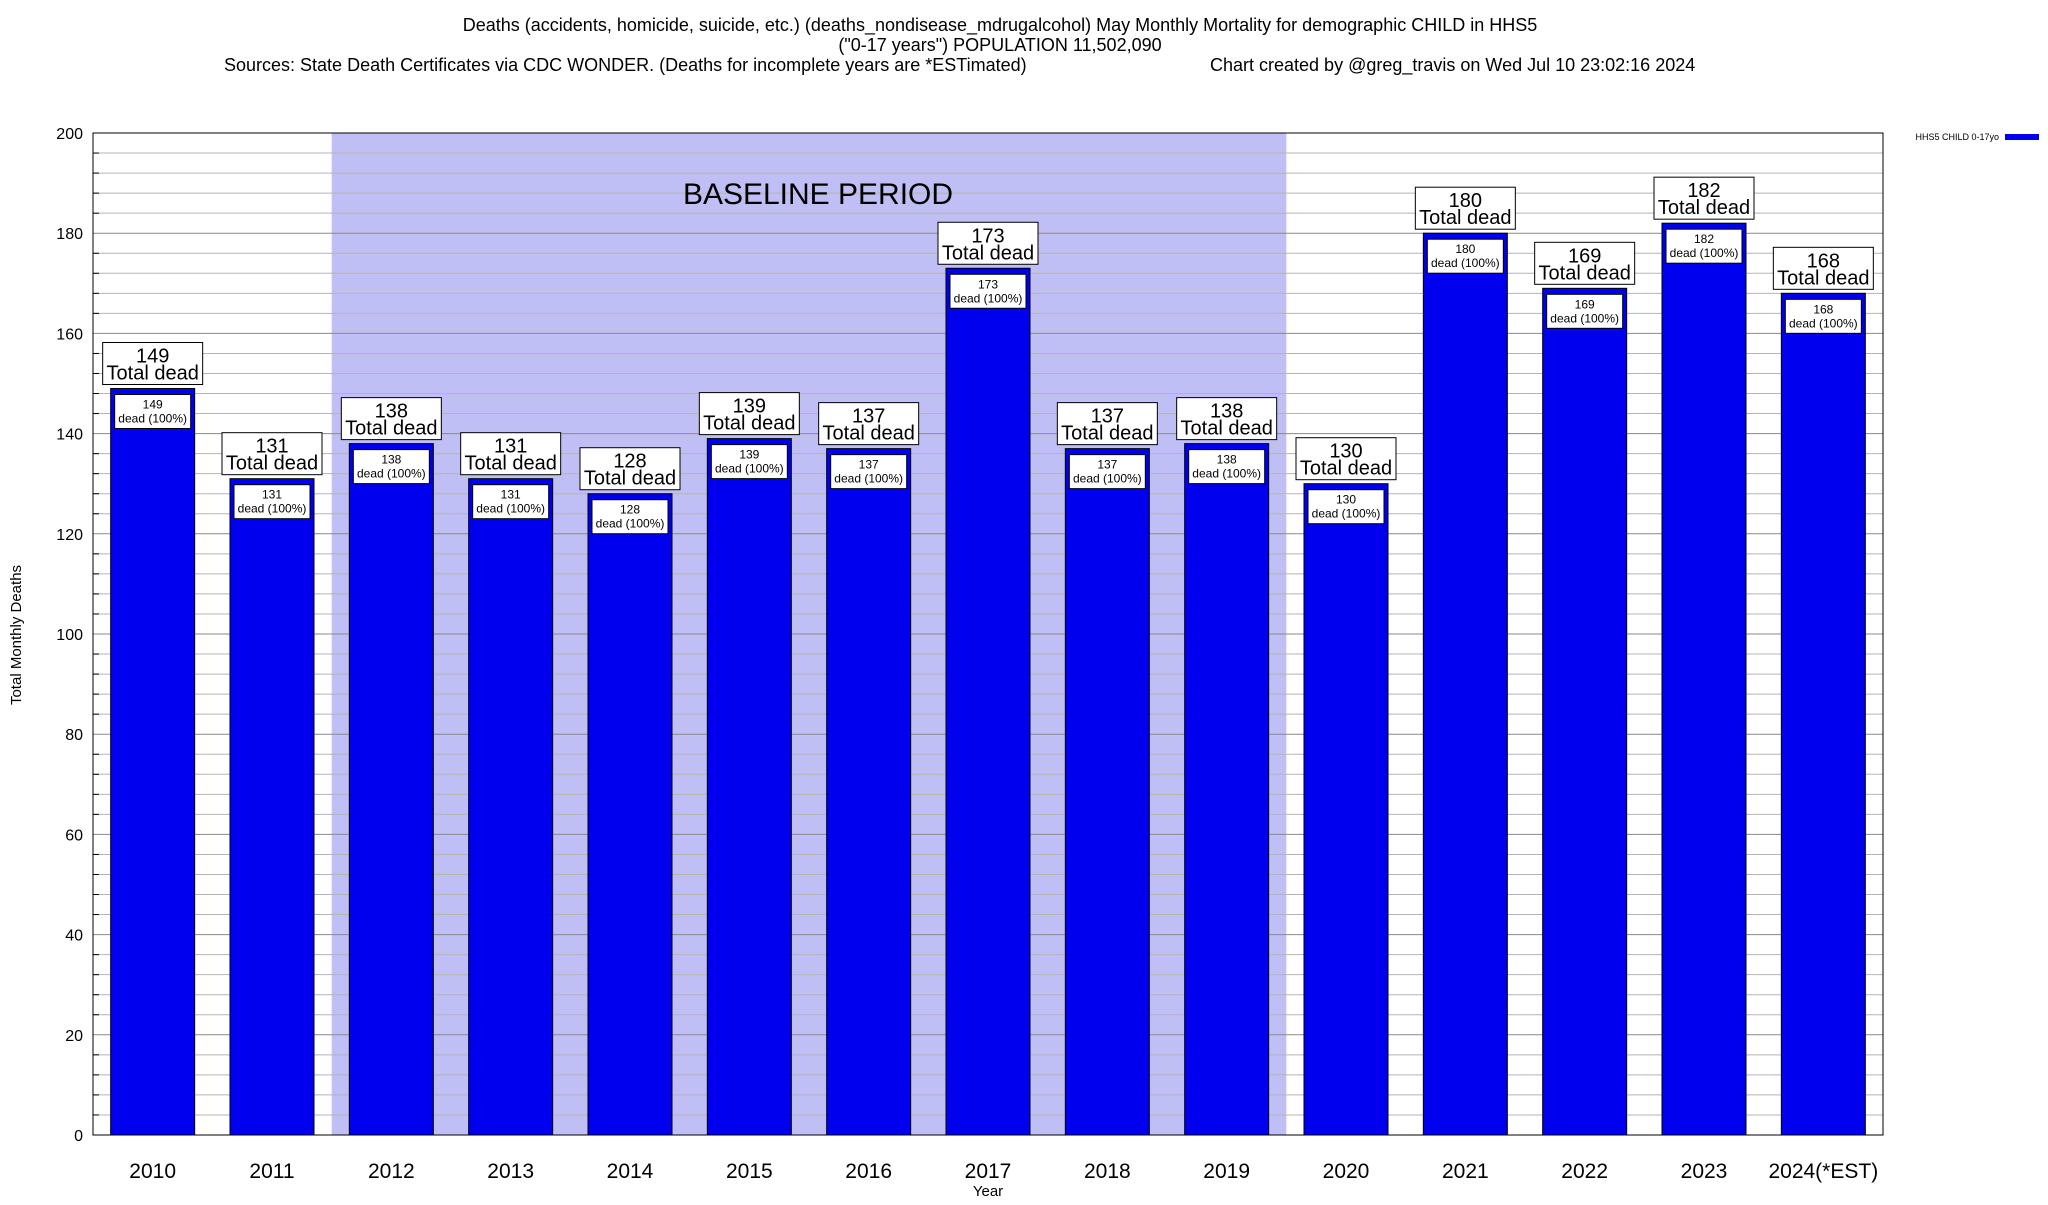 The image size is (2048, 1205). What do you see at coordinates (1346, 809) in the screenshot?
I see `bar-2020` at bounding box center [1346, 809].